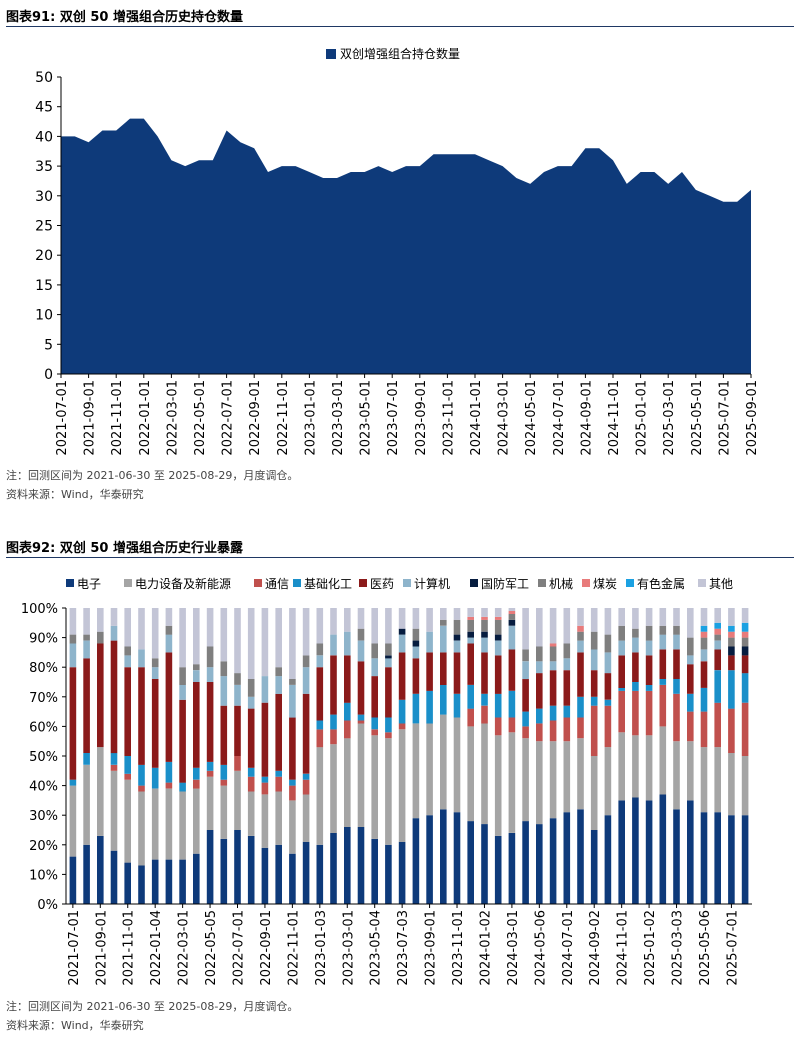  Describe the element at coordinates (400, 26) in the screenshot. I see `figure-91-rule` at that location.